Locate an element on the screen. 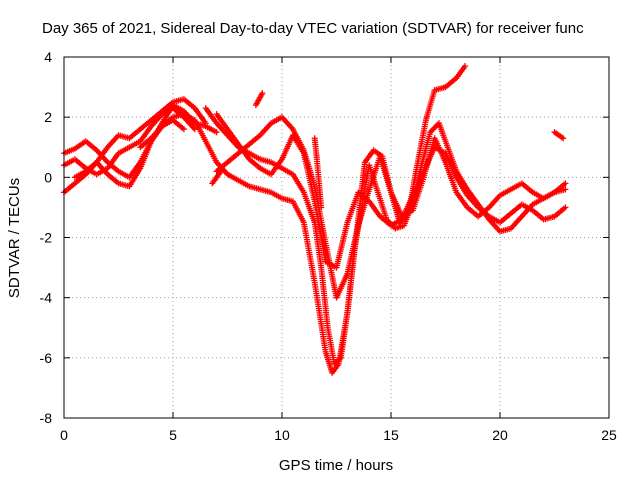 The height and width of the screenshot is (480, 640). y-tick-label: -8 is located at coordinates (46, 418).